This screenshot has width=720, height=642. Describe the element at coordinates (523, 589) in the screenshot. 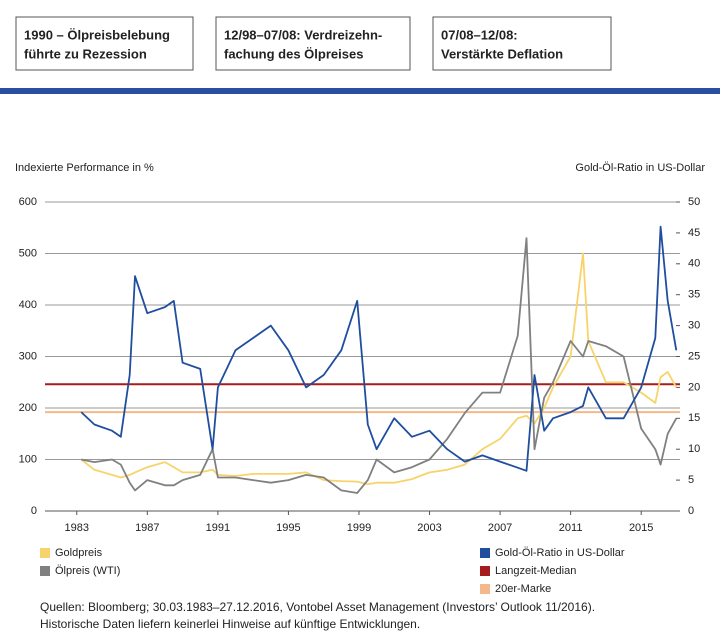

I see `legend-label: 20er-Marke` at that location.